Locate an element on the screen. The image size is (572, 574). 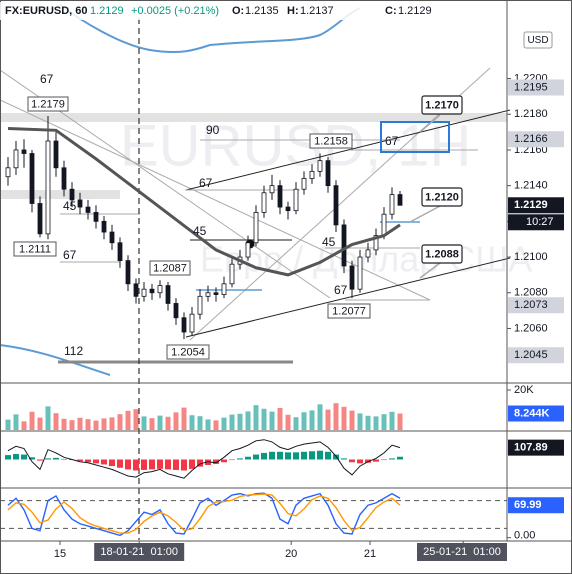
last-price-badge is located at coordinates (536, 205).